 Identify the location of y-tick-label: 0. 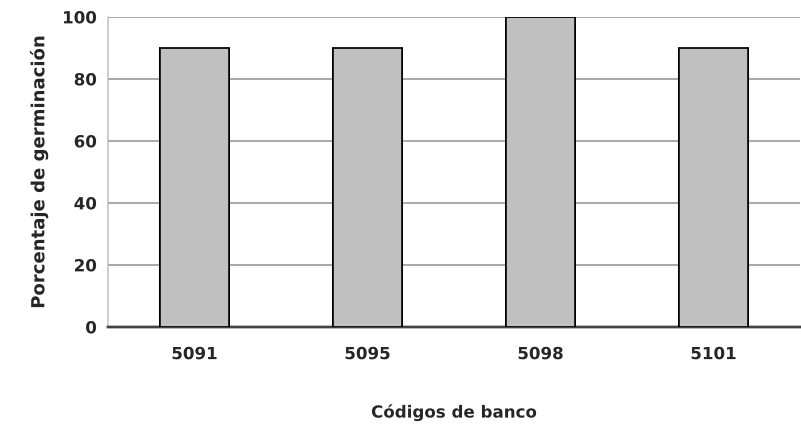
(91, 327).